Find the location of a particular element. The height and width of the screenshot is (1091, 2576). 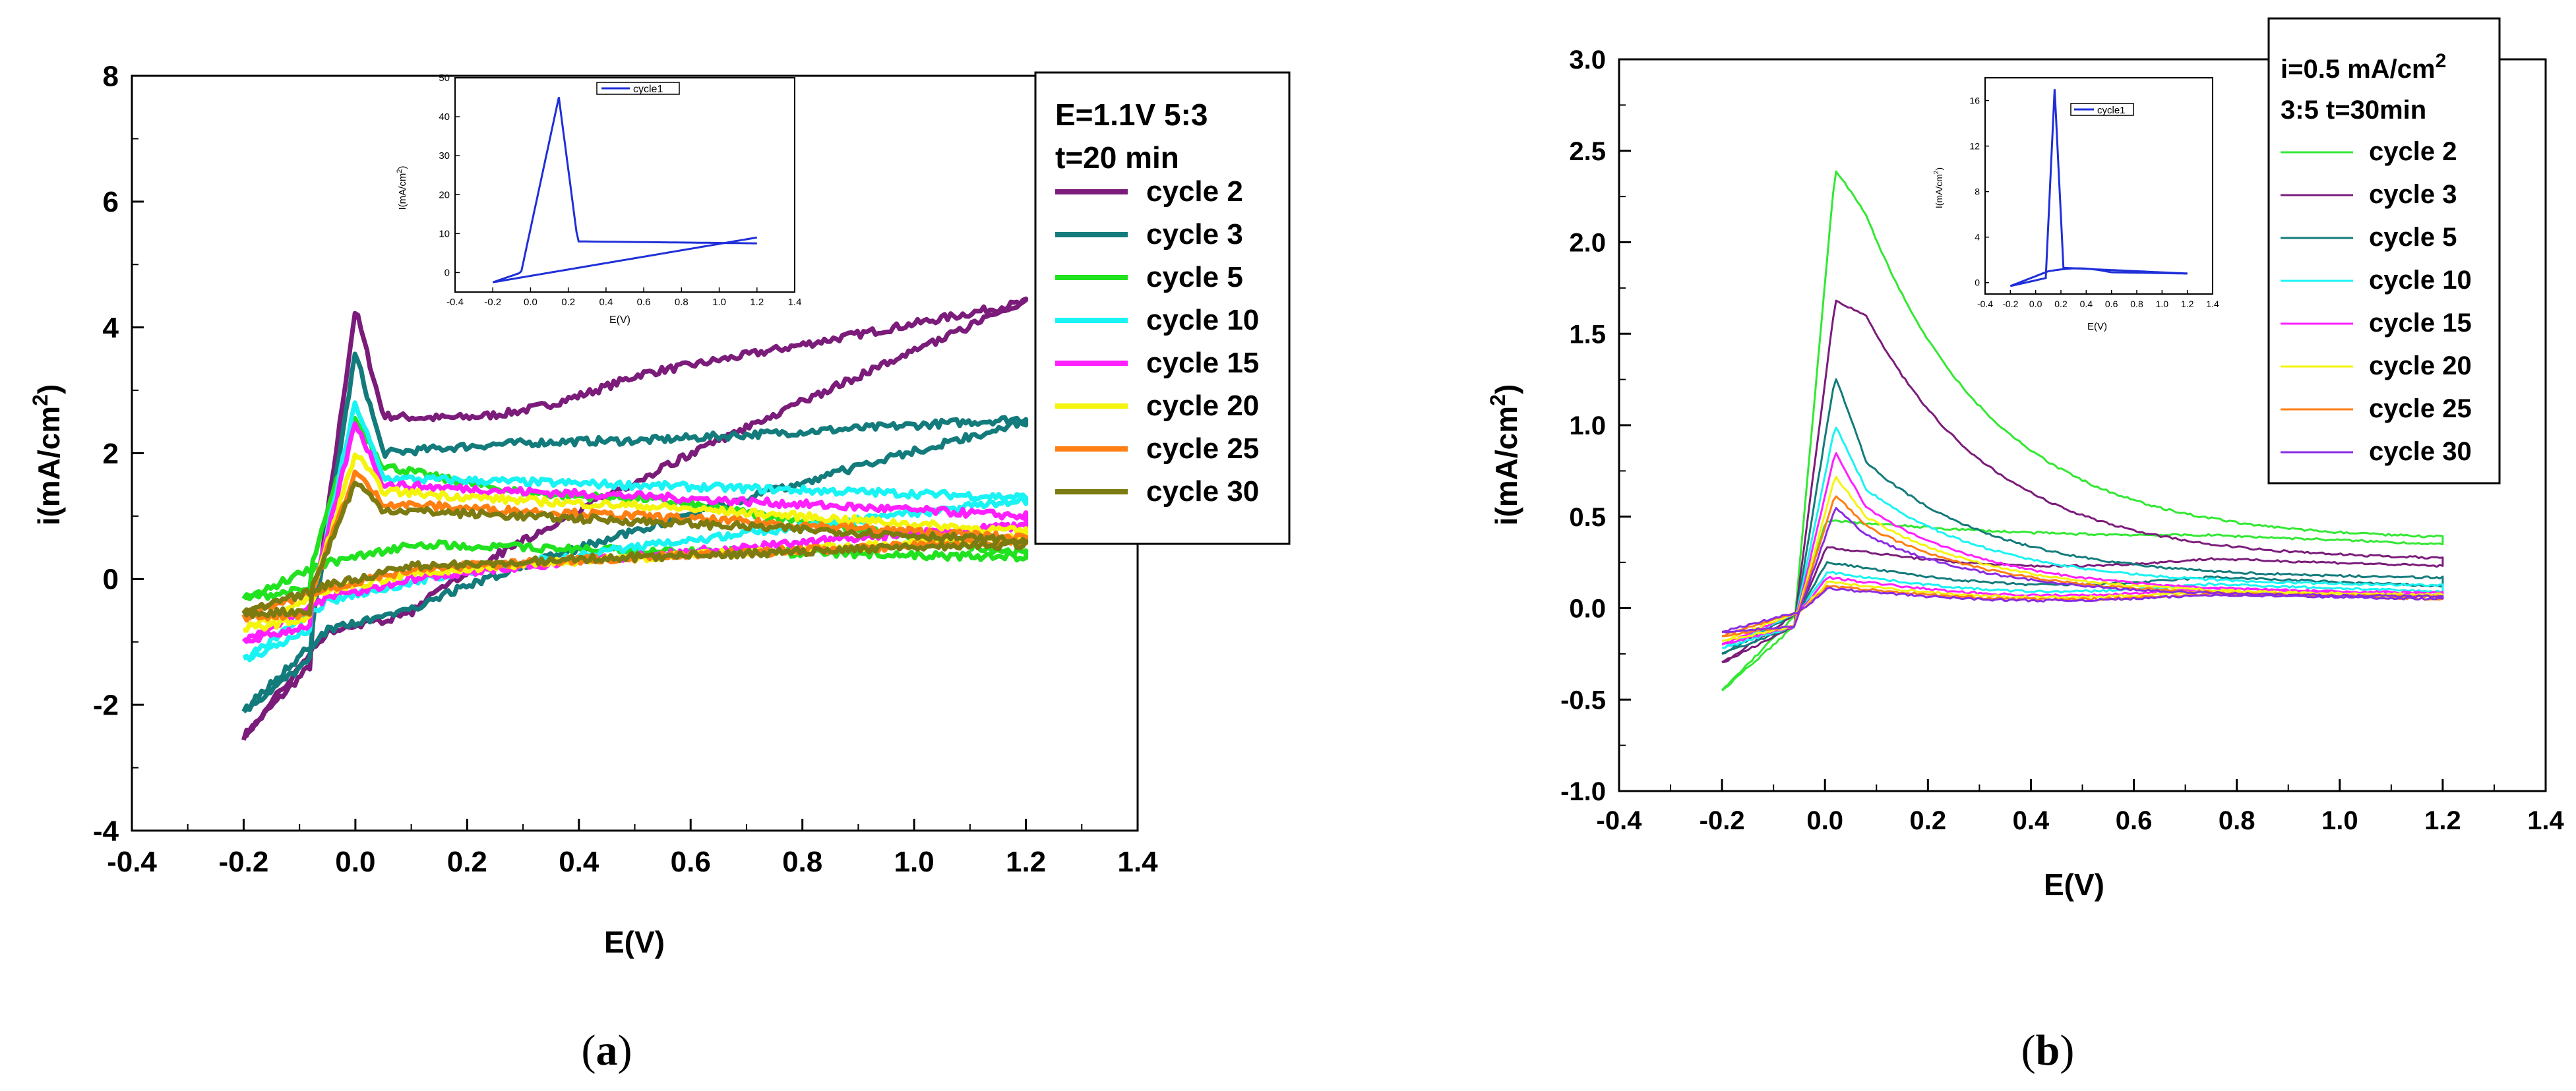

legend-label: cycle 20 is located at coordinates (2420, 365).